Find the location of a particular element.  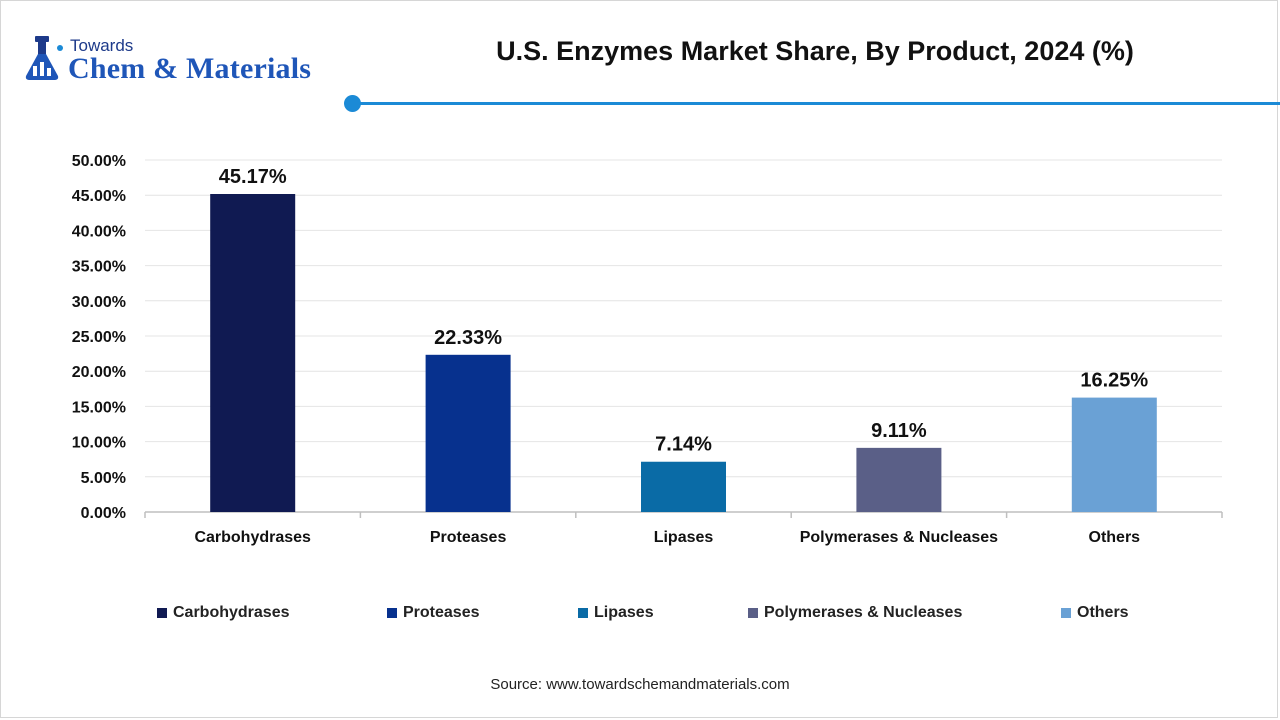

brand-logo: Towards Chem & Materials is located at coordinates (182, 64).